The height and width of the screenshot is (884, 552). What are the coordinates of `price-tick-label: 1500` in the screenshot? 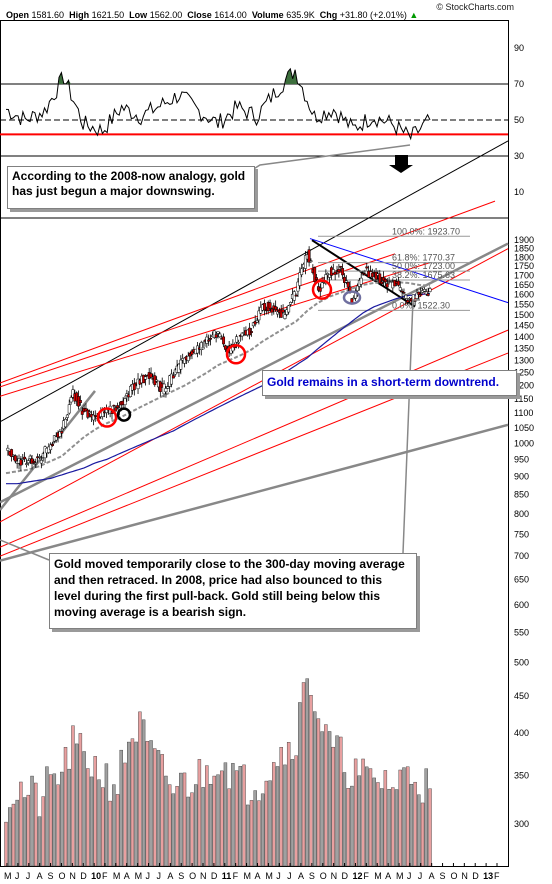 It's located at (524, 315).